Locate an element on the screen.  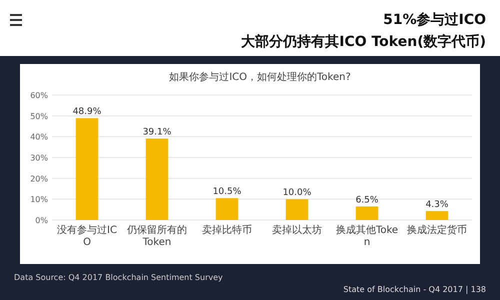
y-tick-label: 0% is located at coordinates (41, 220).